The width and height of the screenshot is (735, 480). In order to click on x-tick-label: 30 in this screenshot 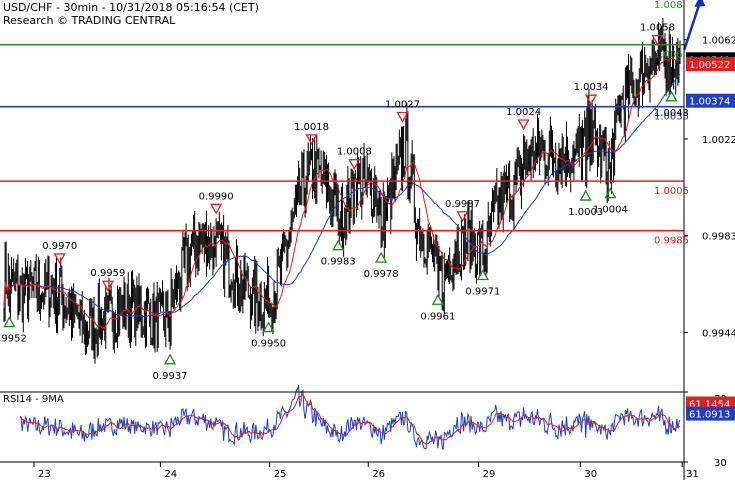, I will do `click(590, 474)`.